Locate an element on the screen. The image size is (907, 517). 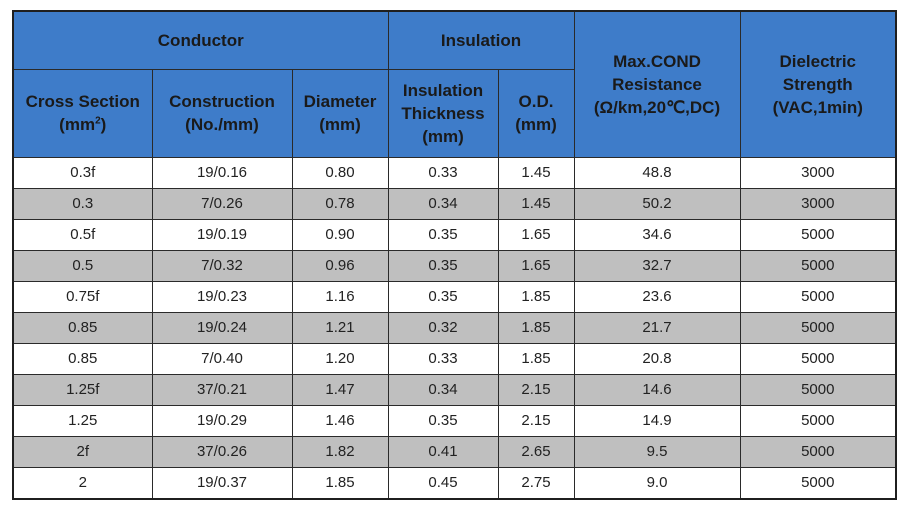
table-row: 0.85 7/0.40 1.20 0.33 1.85 20.8 5000 is located at coordinates (454, 358).